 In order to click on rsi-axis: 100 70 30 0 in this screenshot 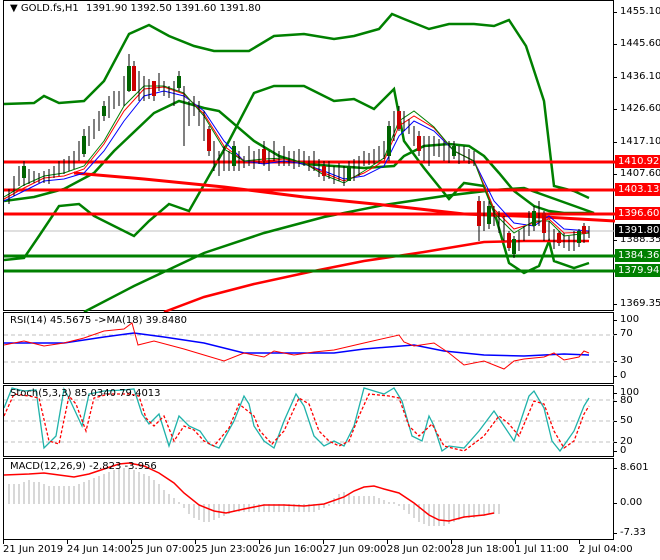, I will do `click(637, 348)`.